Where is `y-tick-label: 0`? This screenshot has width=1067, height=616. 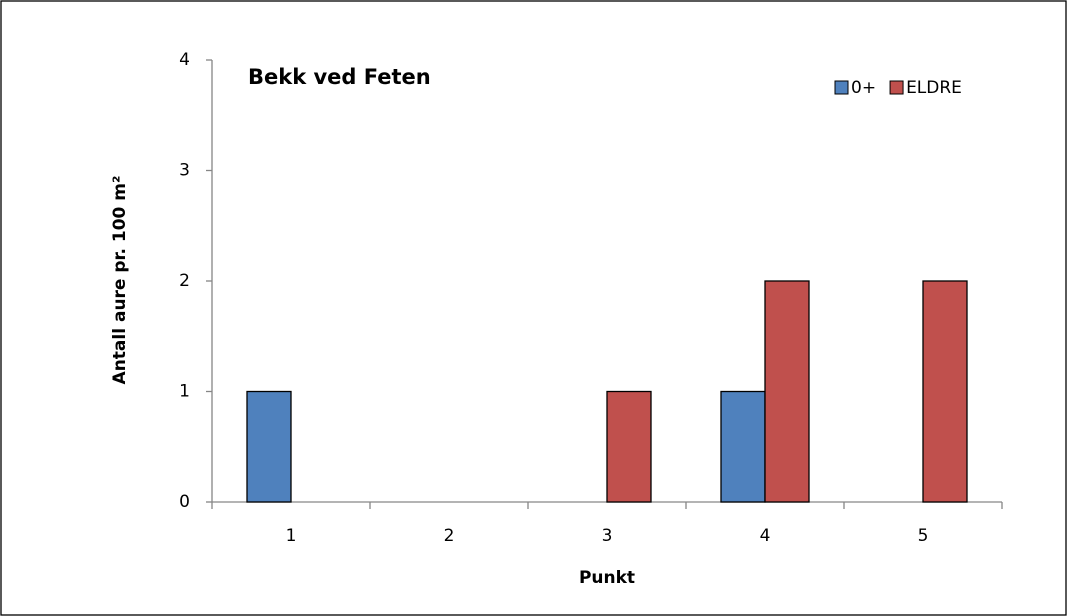 y-tick-label: 0 is located at coordinates (184, 502).